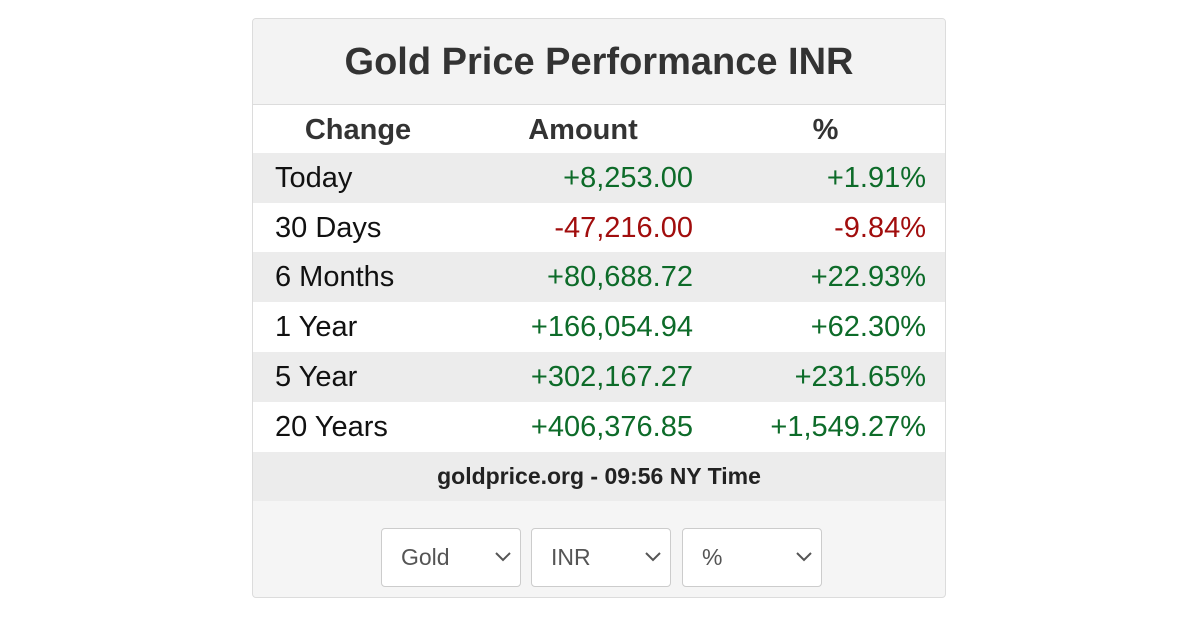  What do you see at coordinates (620, 277) in the screenshot?
I see `amount: +80,688.72` at bounding box center [620, 277].